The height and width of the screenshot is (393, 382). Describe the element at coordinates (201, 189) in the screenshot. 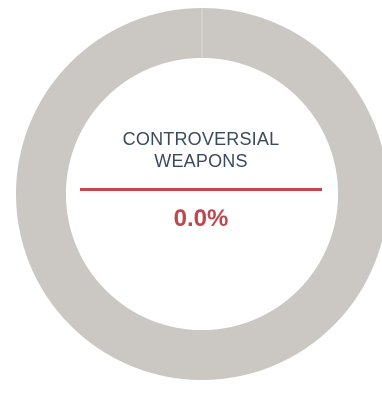

I see `center-divider` at that location.